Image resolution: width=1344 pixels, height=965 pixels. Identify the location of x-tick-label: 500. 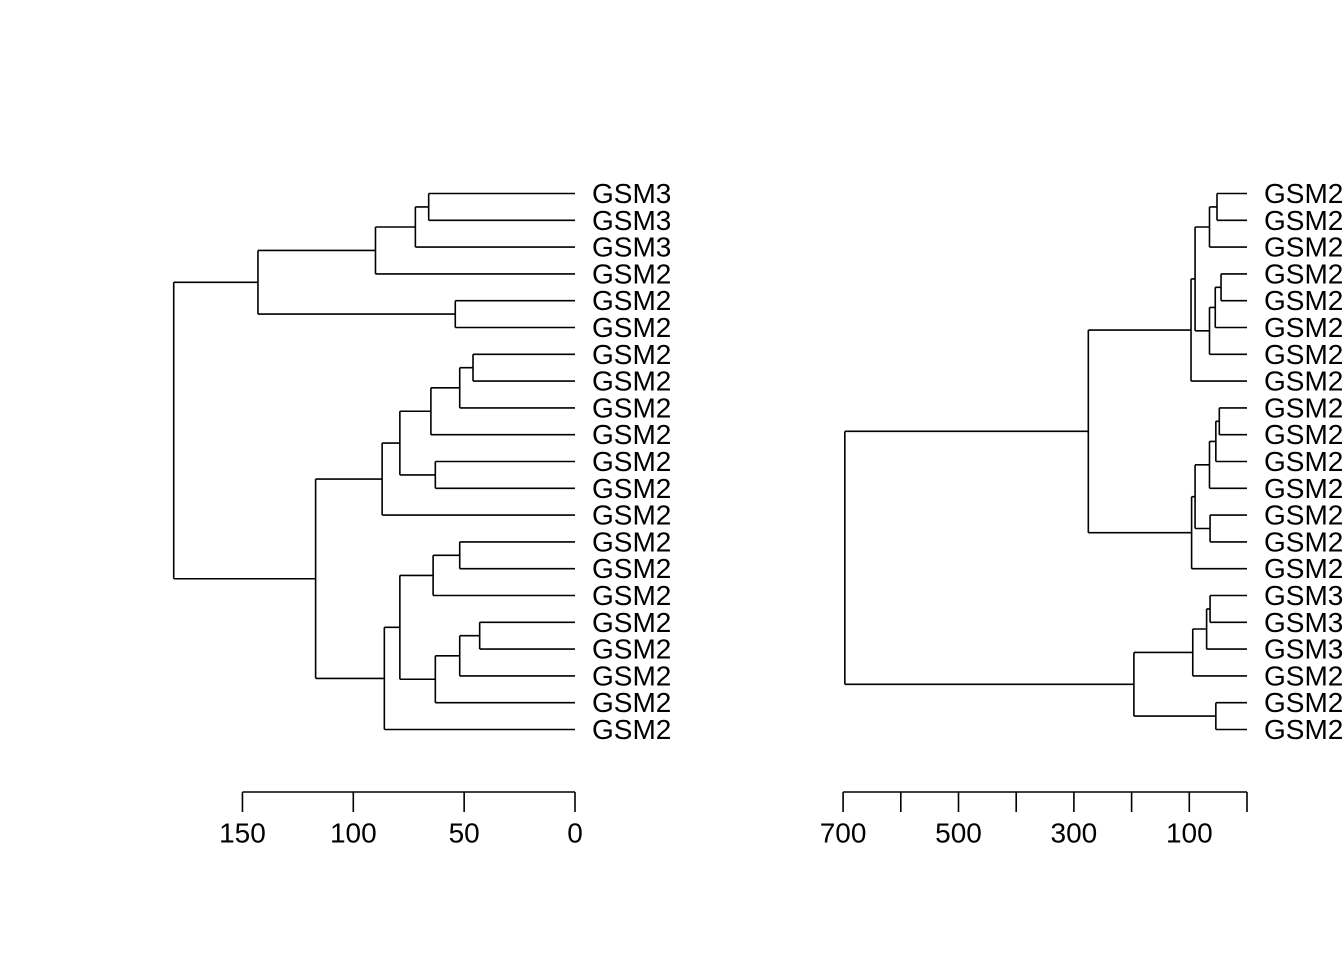
(958, 833).